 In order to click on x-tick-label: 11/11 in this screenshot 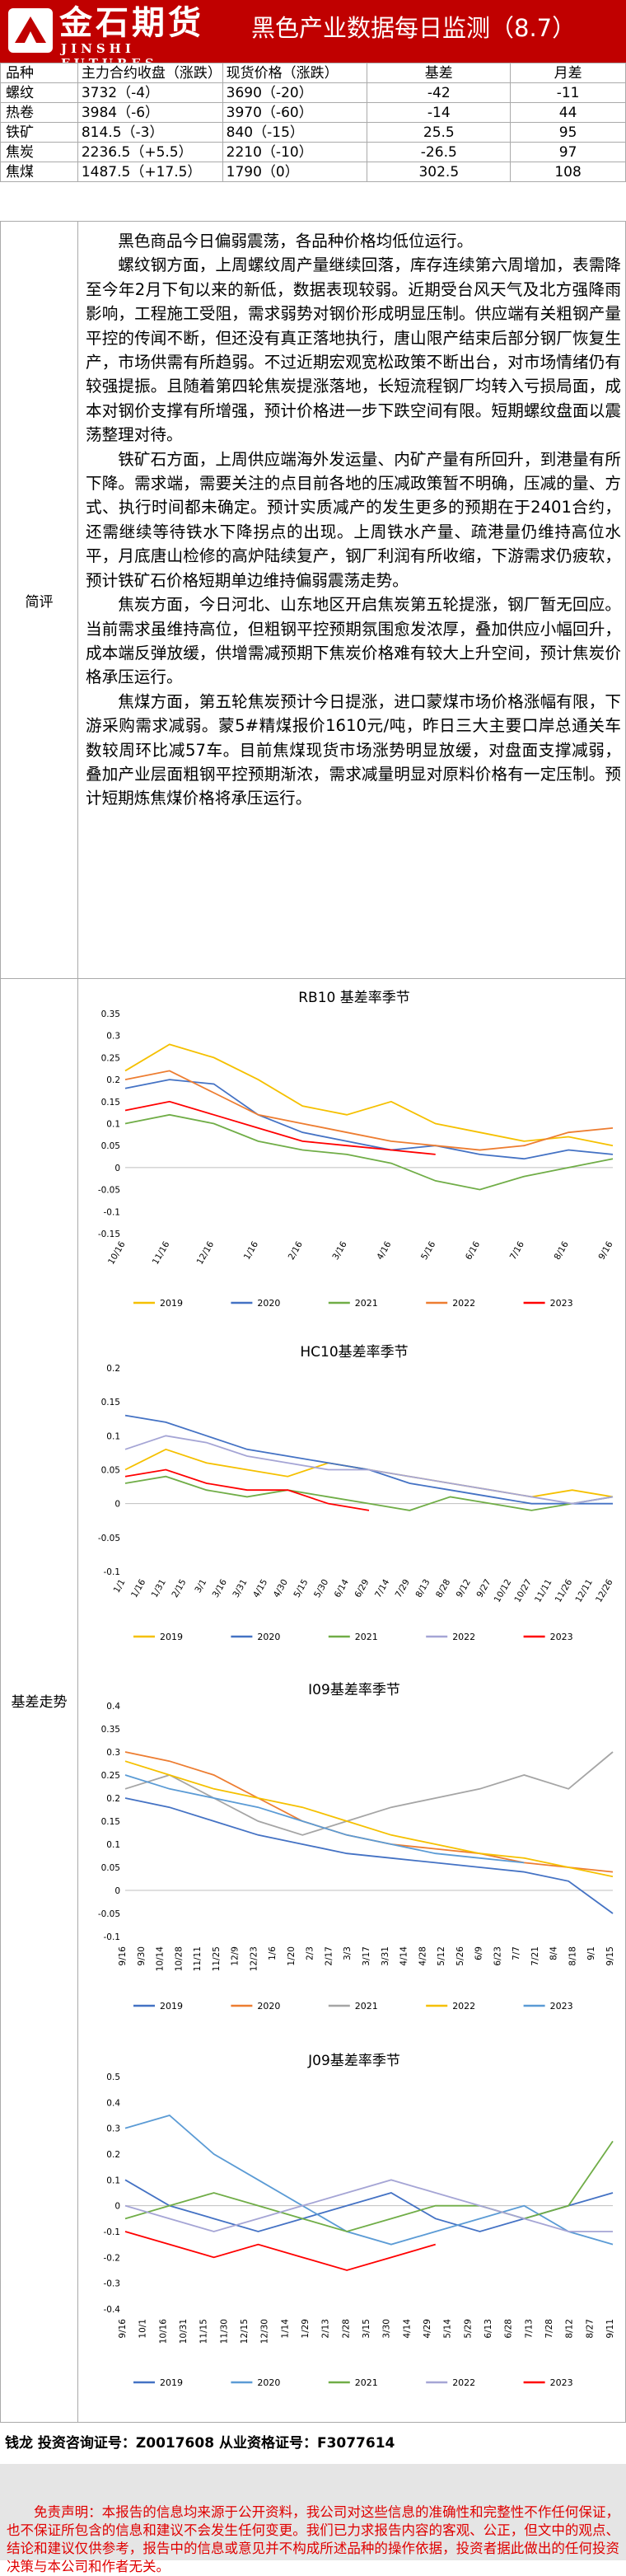, I will do `click(543, 1591)`.